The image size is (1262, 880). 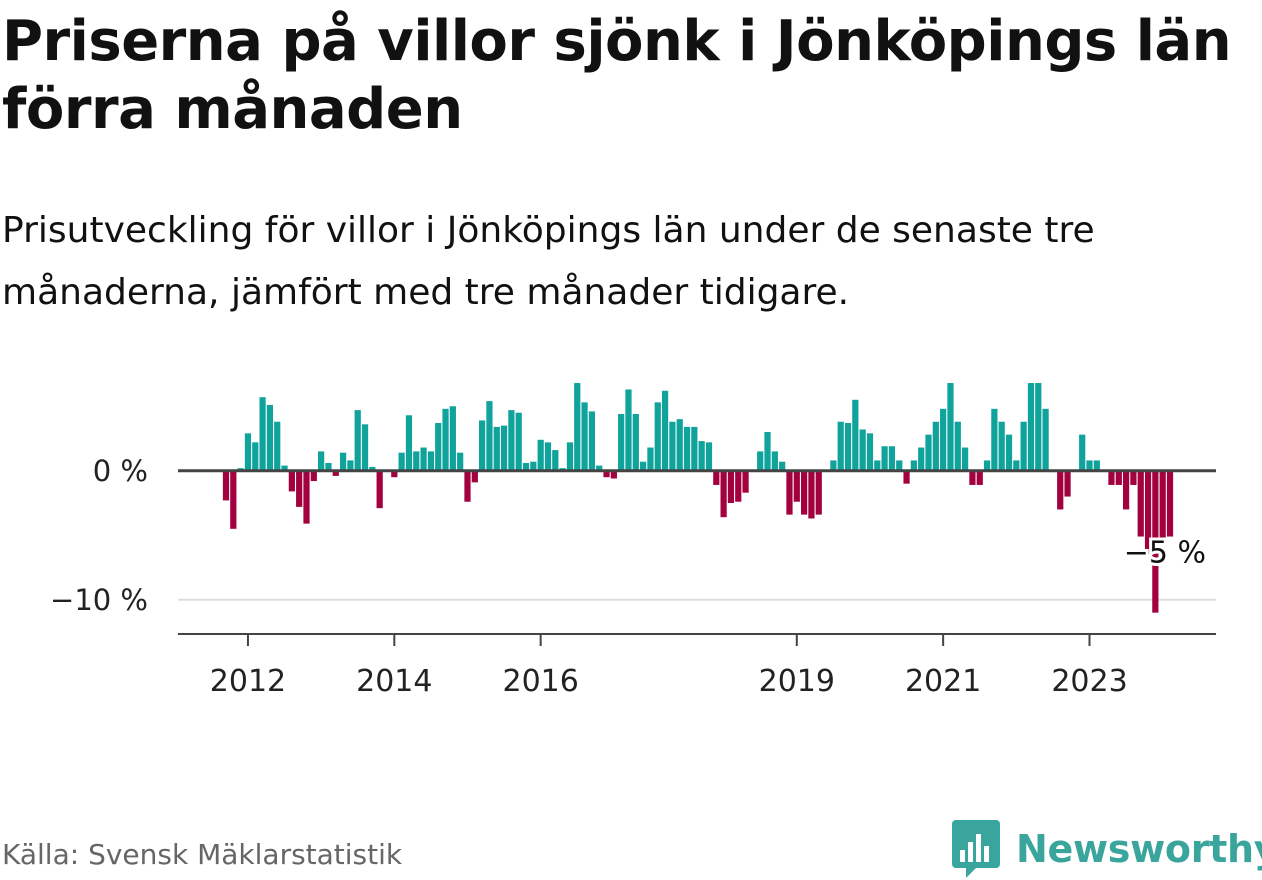 I want to click on x-tick-label: 2021, so click(x=943, y=681).